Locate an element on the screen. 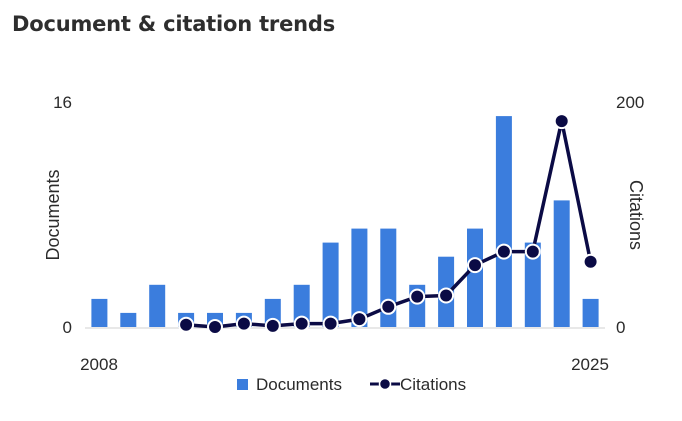  bar-documents-2021 is located at coordinates (475, 277).